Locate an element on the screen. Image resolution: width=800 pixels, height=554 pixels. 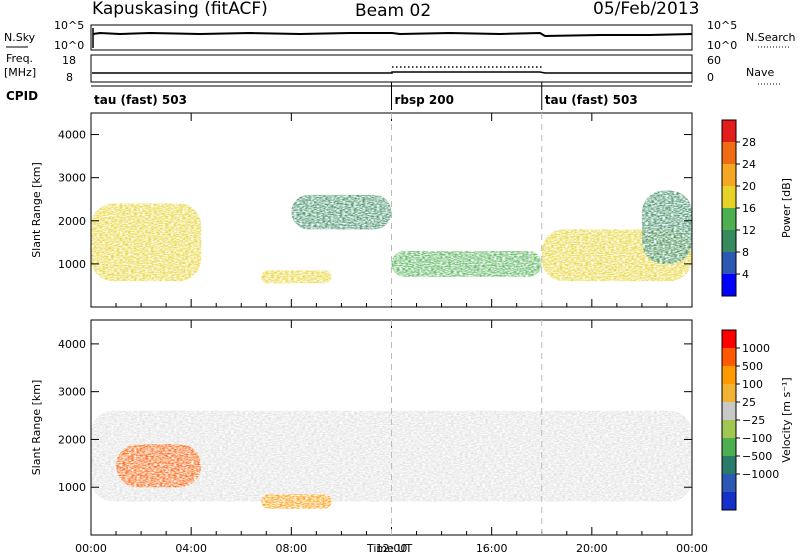
colorbar-tick-label: 25 is located at coordinates (749, 402).